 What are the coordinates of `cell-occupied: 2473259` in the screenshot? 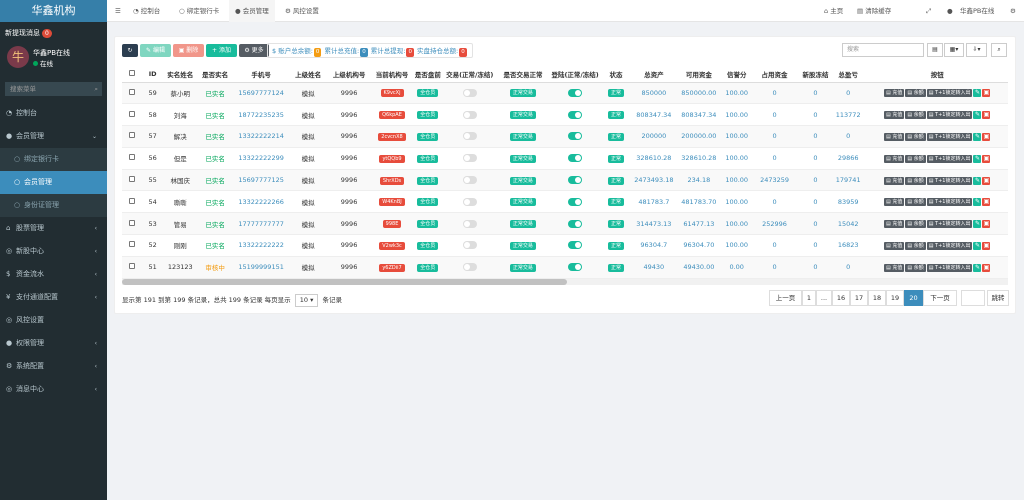 It's located at (775, 180).